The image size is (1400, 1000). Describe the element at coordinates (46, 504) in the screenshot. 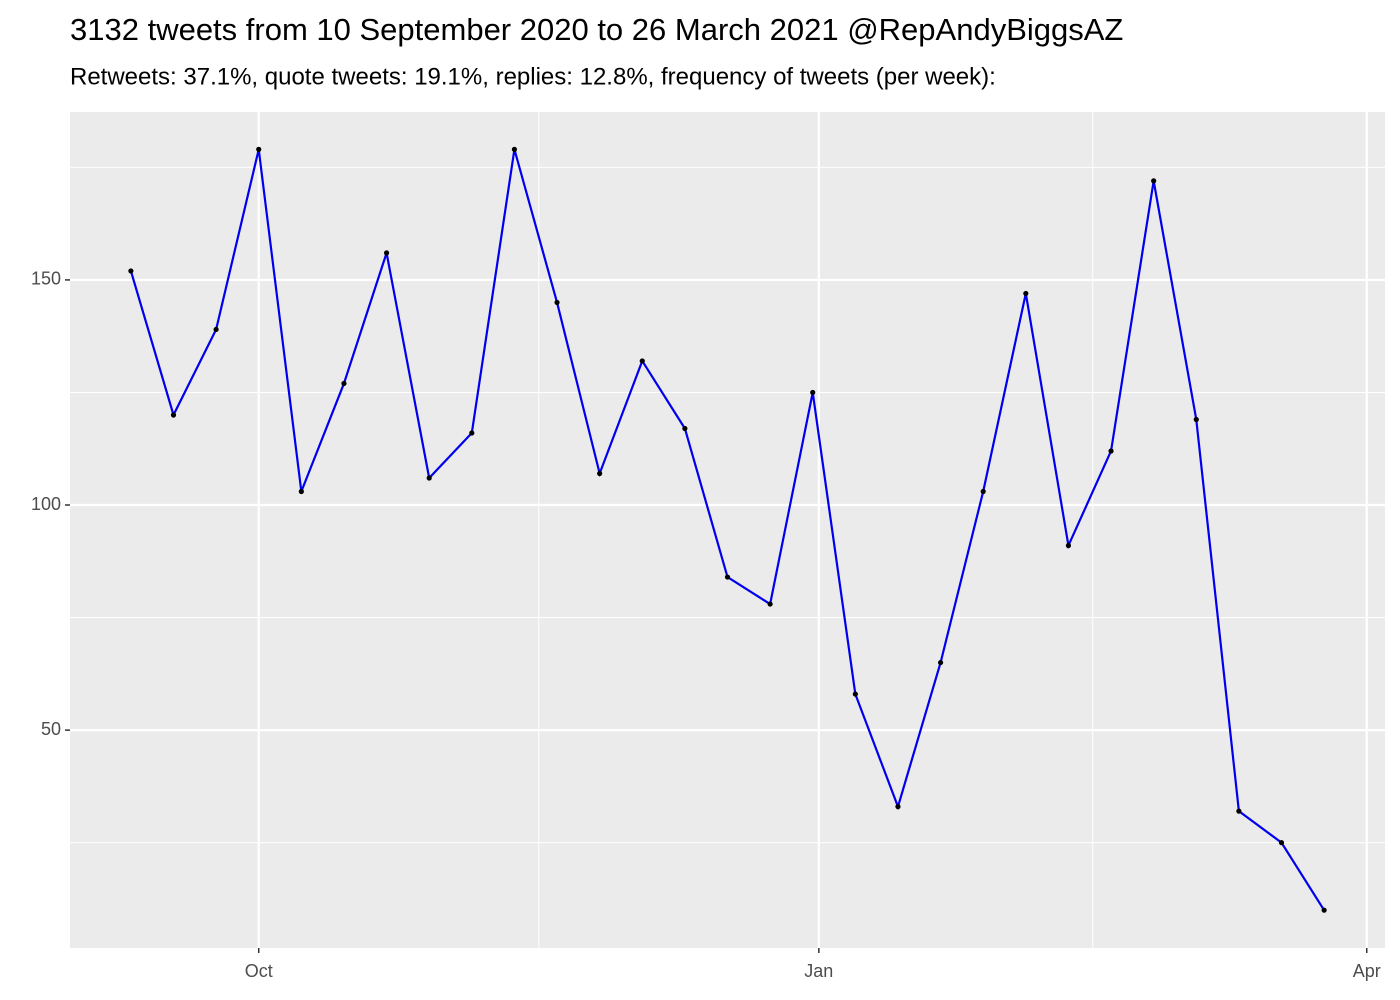

I see `y-tick-label: 100` at that location.